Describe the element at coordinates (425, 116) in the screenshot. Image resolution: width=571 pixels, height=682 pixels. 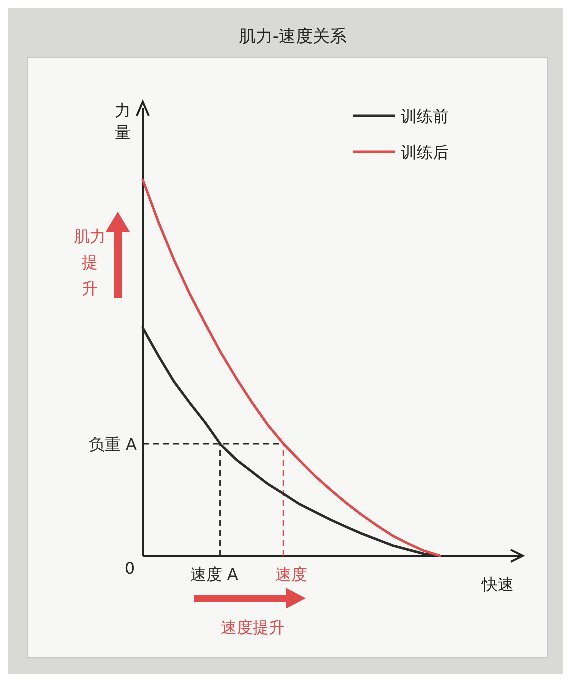
I see `legend-label: 训练前` at that location.